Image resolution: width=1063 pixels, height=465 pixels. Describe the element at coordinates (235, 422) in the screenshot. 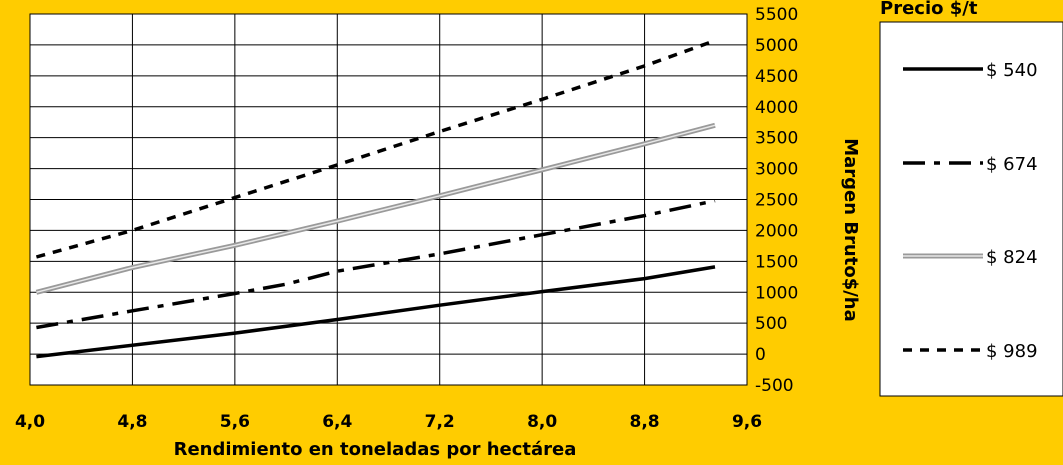

I see `x-tick-label: 5,6` at that location.